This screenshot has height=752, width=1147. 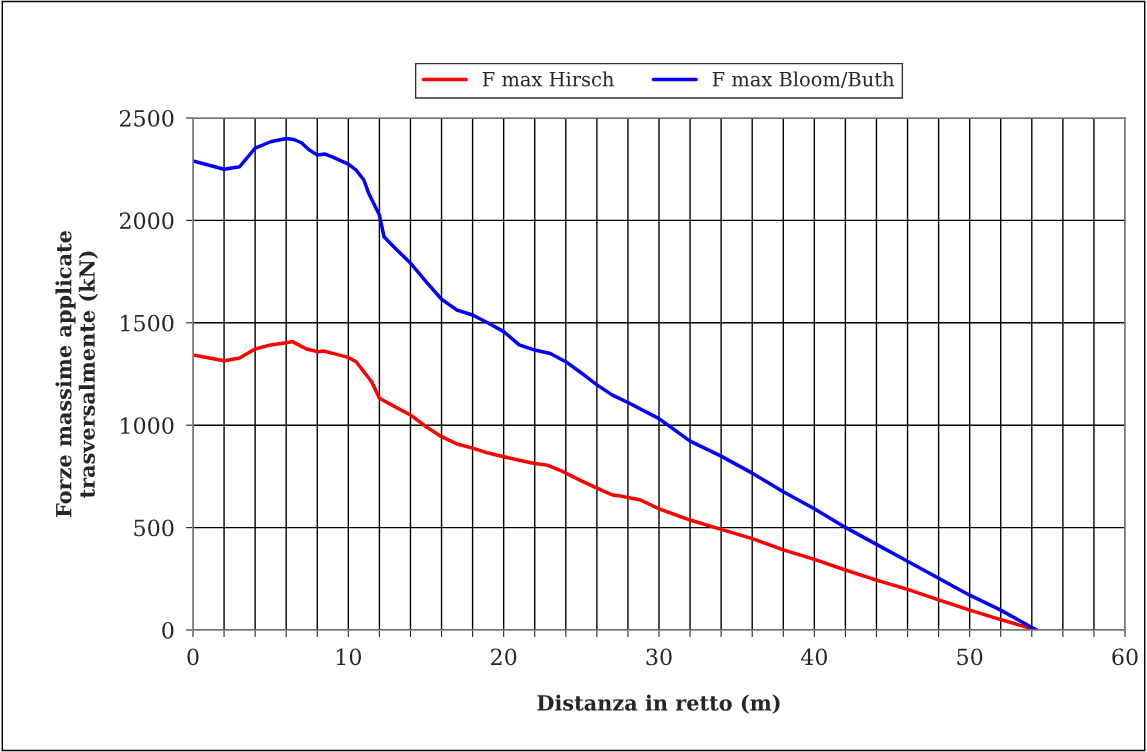 What do you see at coordinates (548, 79) in the screenshot?
I see `legend-label: F max Hirsch` at bounding box center [548, 79].